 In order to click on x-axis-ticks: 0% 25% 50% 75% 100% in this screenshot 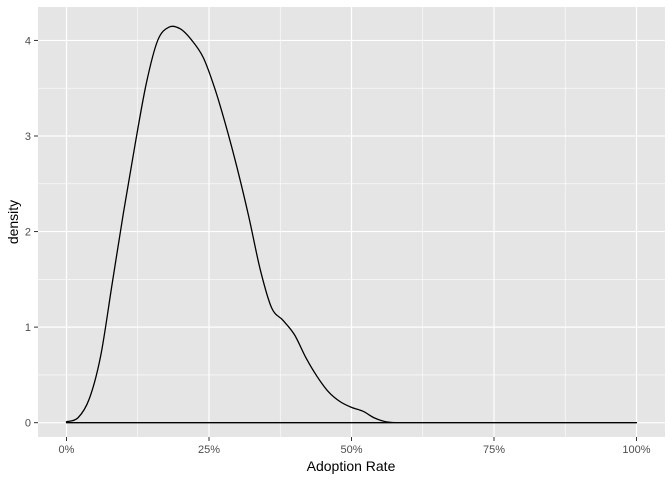, I will do `click(355, 446)`.